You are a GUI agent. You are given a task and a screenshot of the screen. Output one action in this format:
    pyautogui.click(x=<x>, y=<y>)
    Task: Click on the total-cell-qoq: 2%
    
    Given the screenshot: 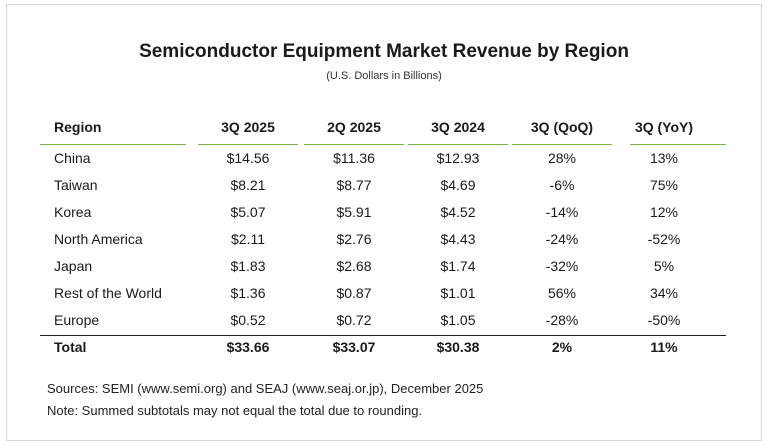 What is the action you would take?
    pyautogui.click(x=562, y=347)
    